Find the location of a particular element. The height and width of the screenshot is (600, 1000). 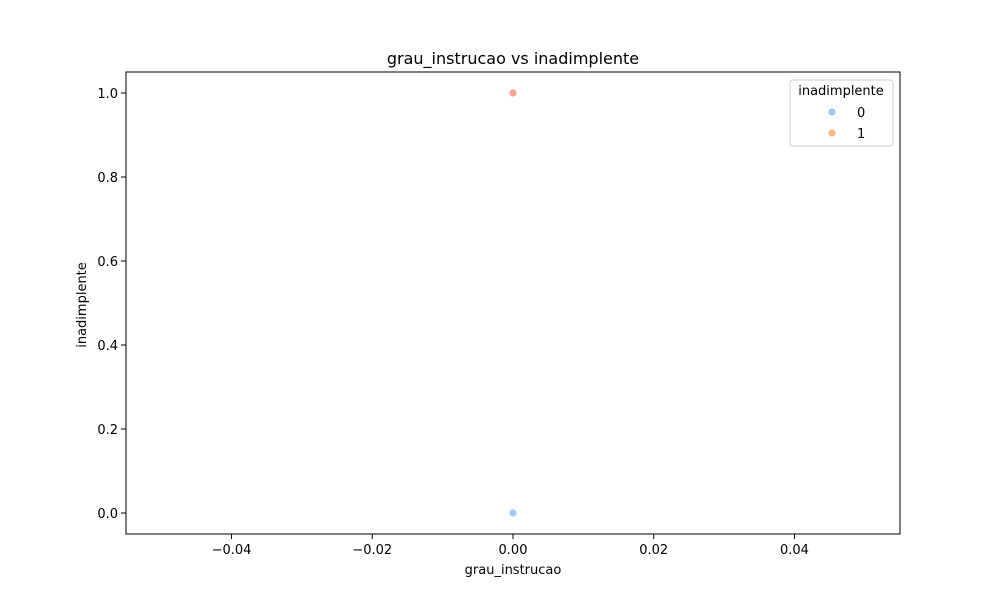

legend: inadimplente 0 1 is located at coordinates (841, 113).